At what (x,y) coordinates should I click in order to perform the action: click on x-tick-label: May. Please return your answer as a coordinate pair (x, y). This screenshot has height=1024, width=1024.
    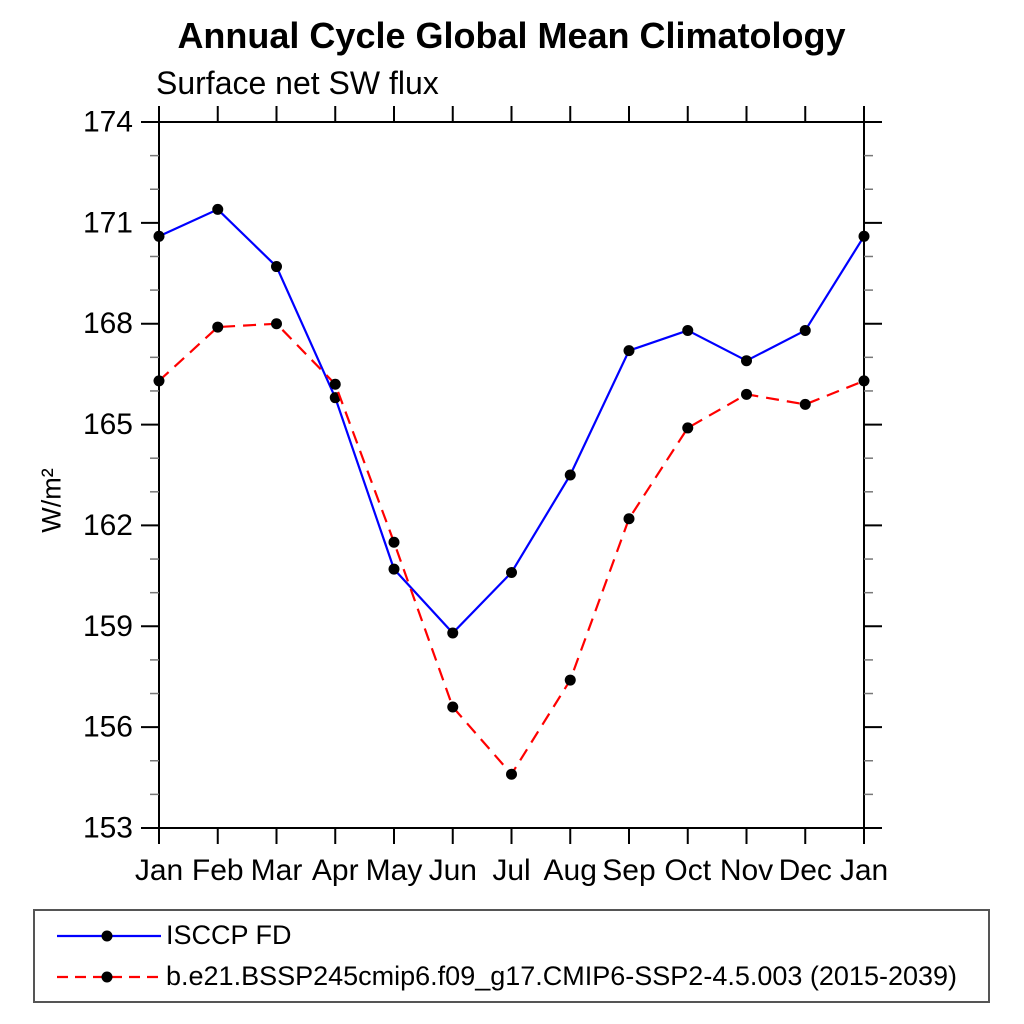
    Looking at the image, I should click on (394, 870).